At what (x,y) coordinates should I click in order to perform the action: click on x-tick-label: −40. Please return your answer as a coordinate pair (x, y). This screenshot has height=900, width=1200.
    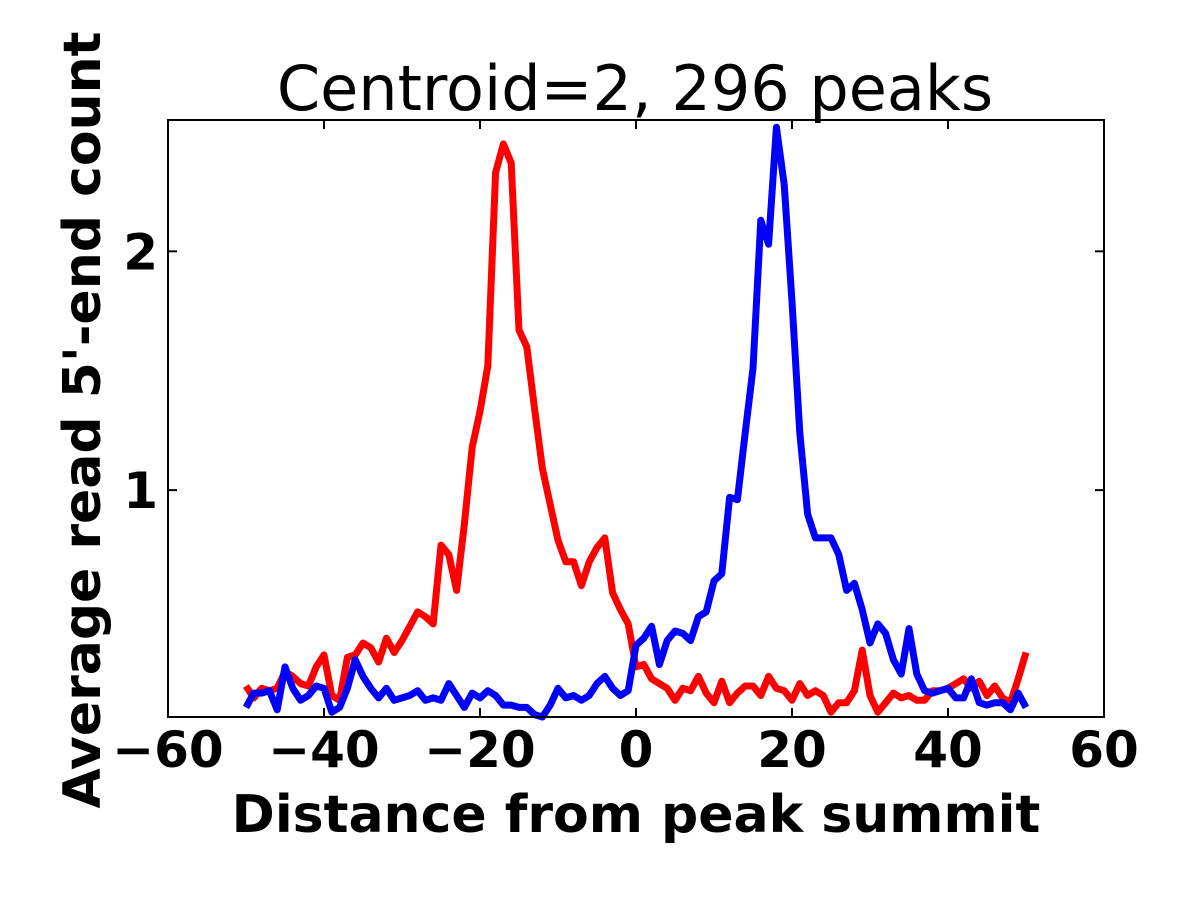
    Looking at the image, I should click on (323, 750).